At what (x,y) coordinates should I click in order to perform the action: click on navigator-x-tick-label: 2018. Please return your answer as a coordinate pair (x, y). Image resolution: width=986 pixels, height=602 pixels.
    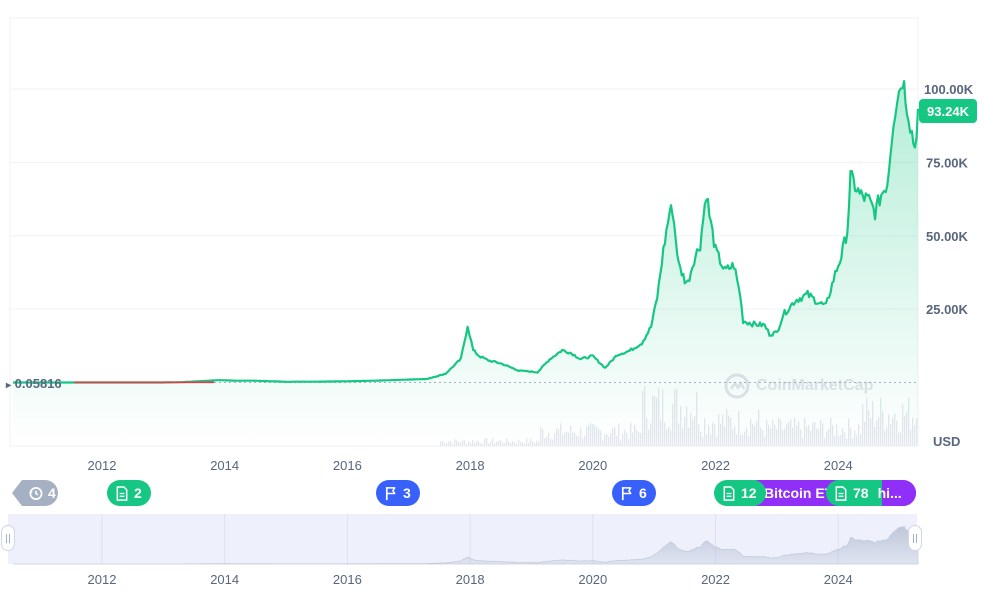
    Looking at the image, I should click on (470, 579).